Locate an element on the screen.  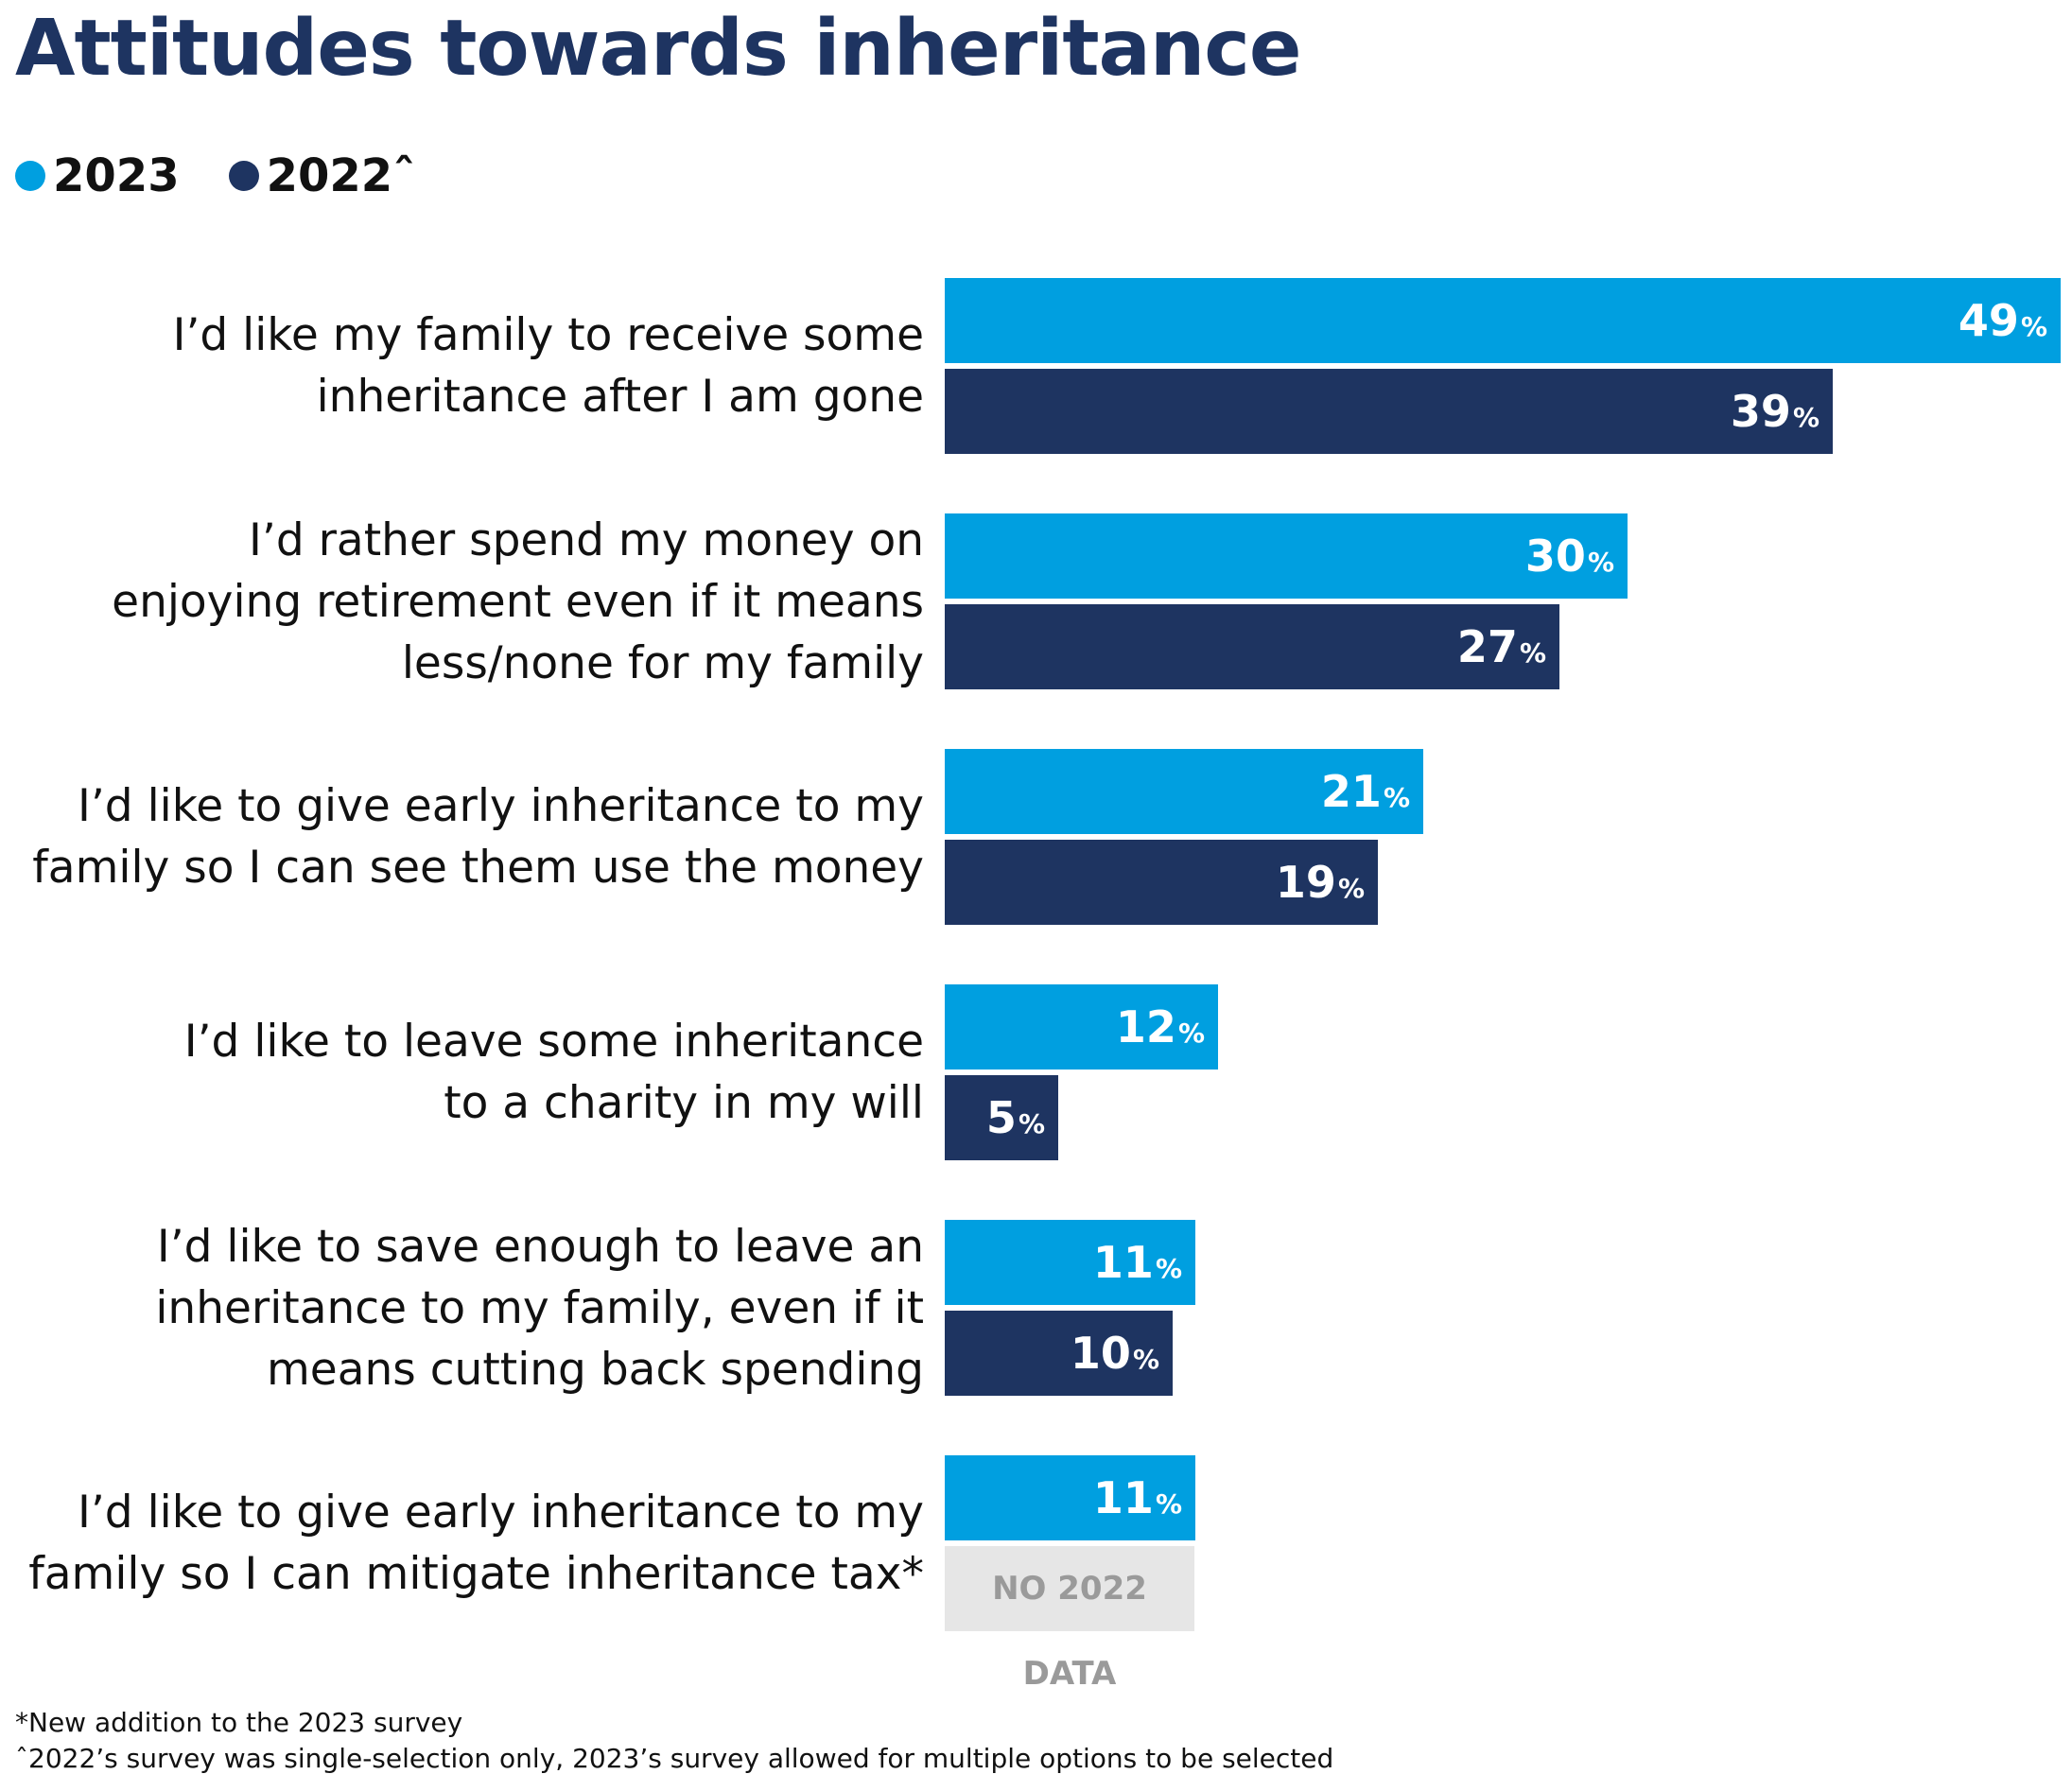
footnote-new-addition: *New addition to the 2023 survey is located at coordinates (239, 1722).